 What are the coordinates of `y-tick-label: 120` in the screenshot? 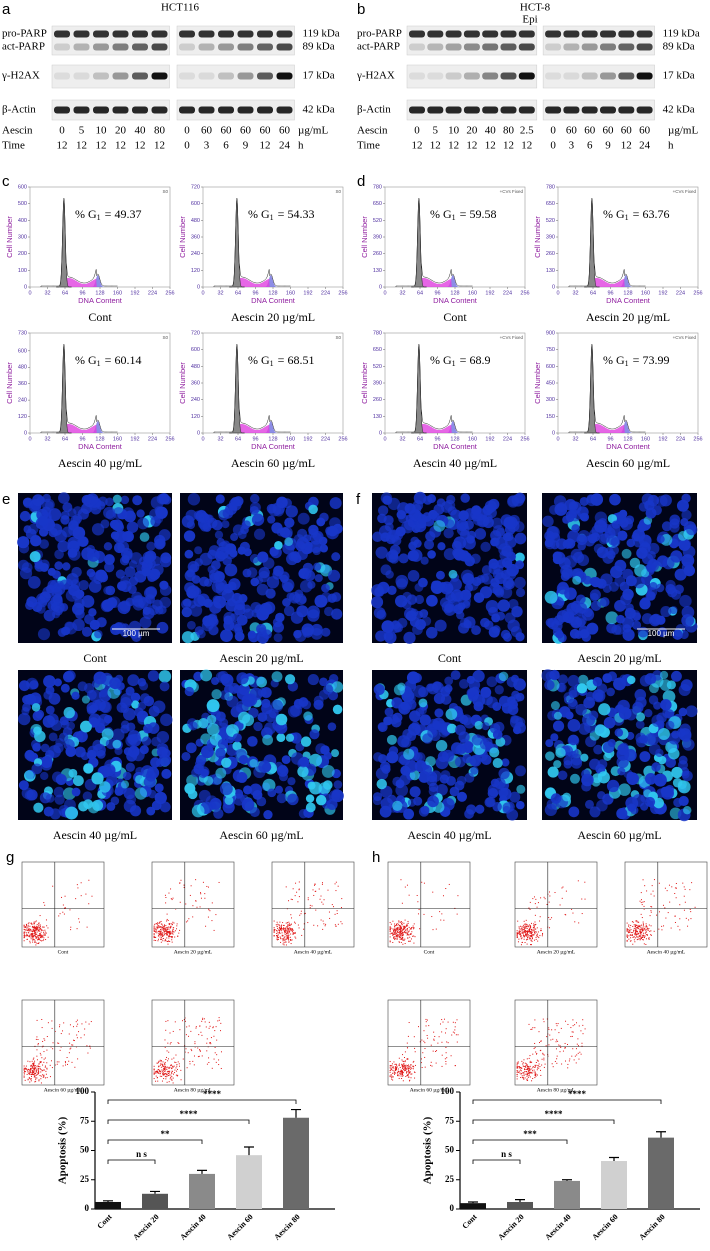 It's located at (195, 271).